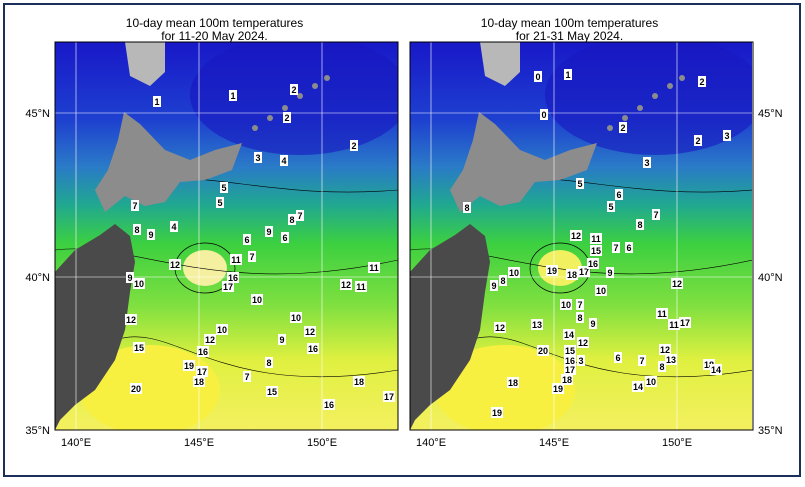 This screenshot has height=487, width=805. What do you see at coordinates (770, 278) in the screenshot?
I see `lat-label: 40°N` at bounding box center [770, 278].